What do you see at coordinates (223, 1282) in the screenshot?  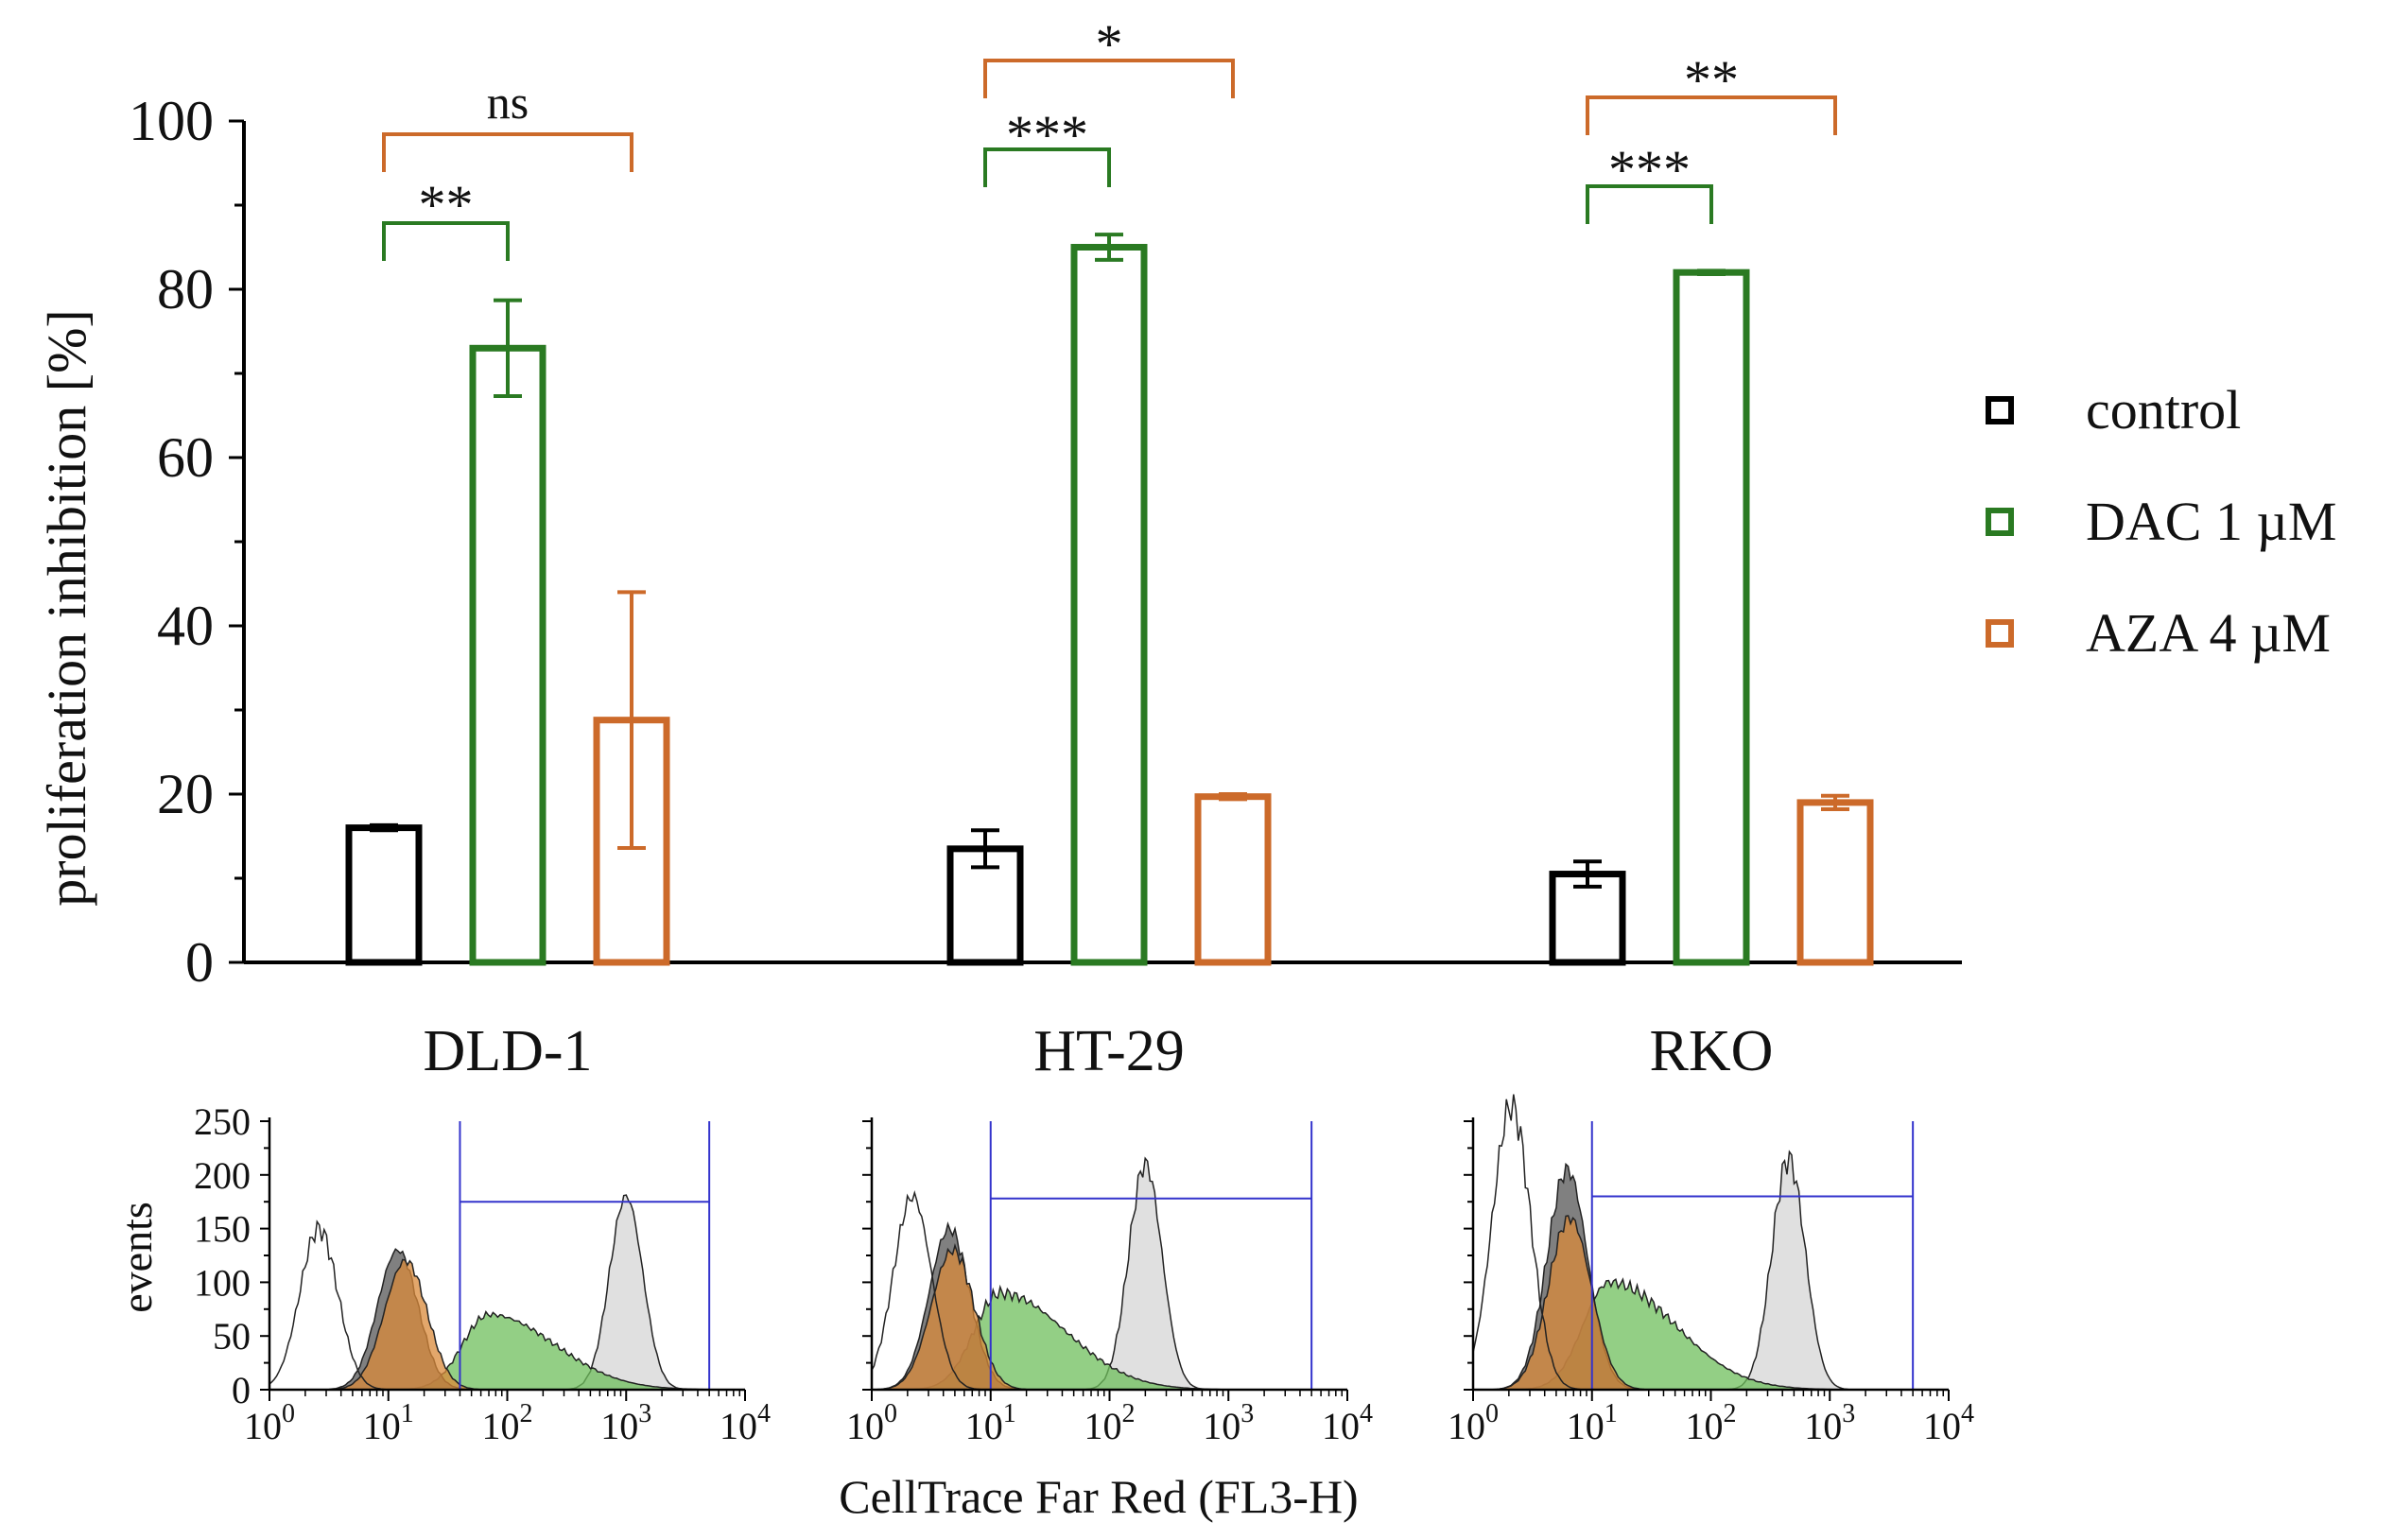 I see `flow-y-tick-label: 100` at bounding box center [223, 1282].